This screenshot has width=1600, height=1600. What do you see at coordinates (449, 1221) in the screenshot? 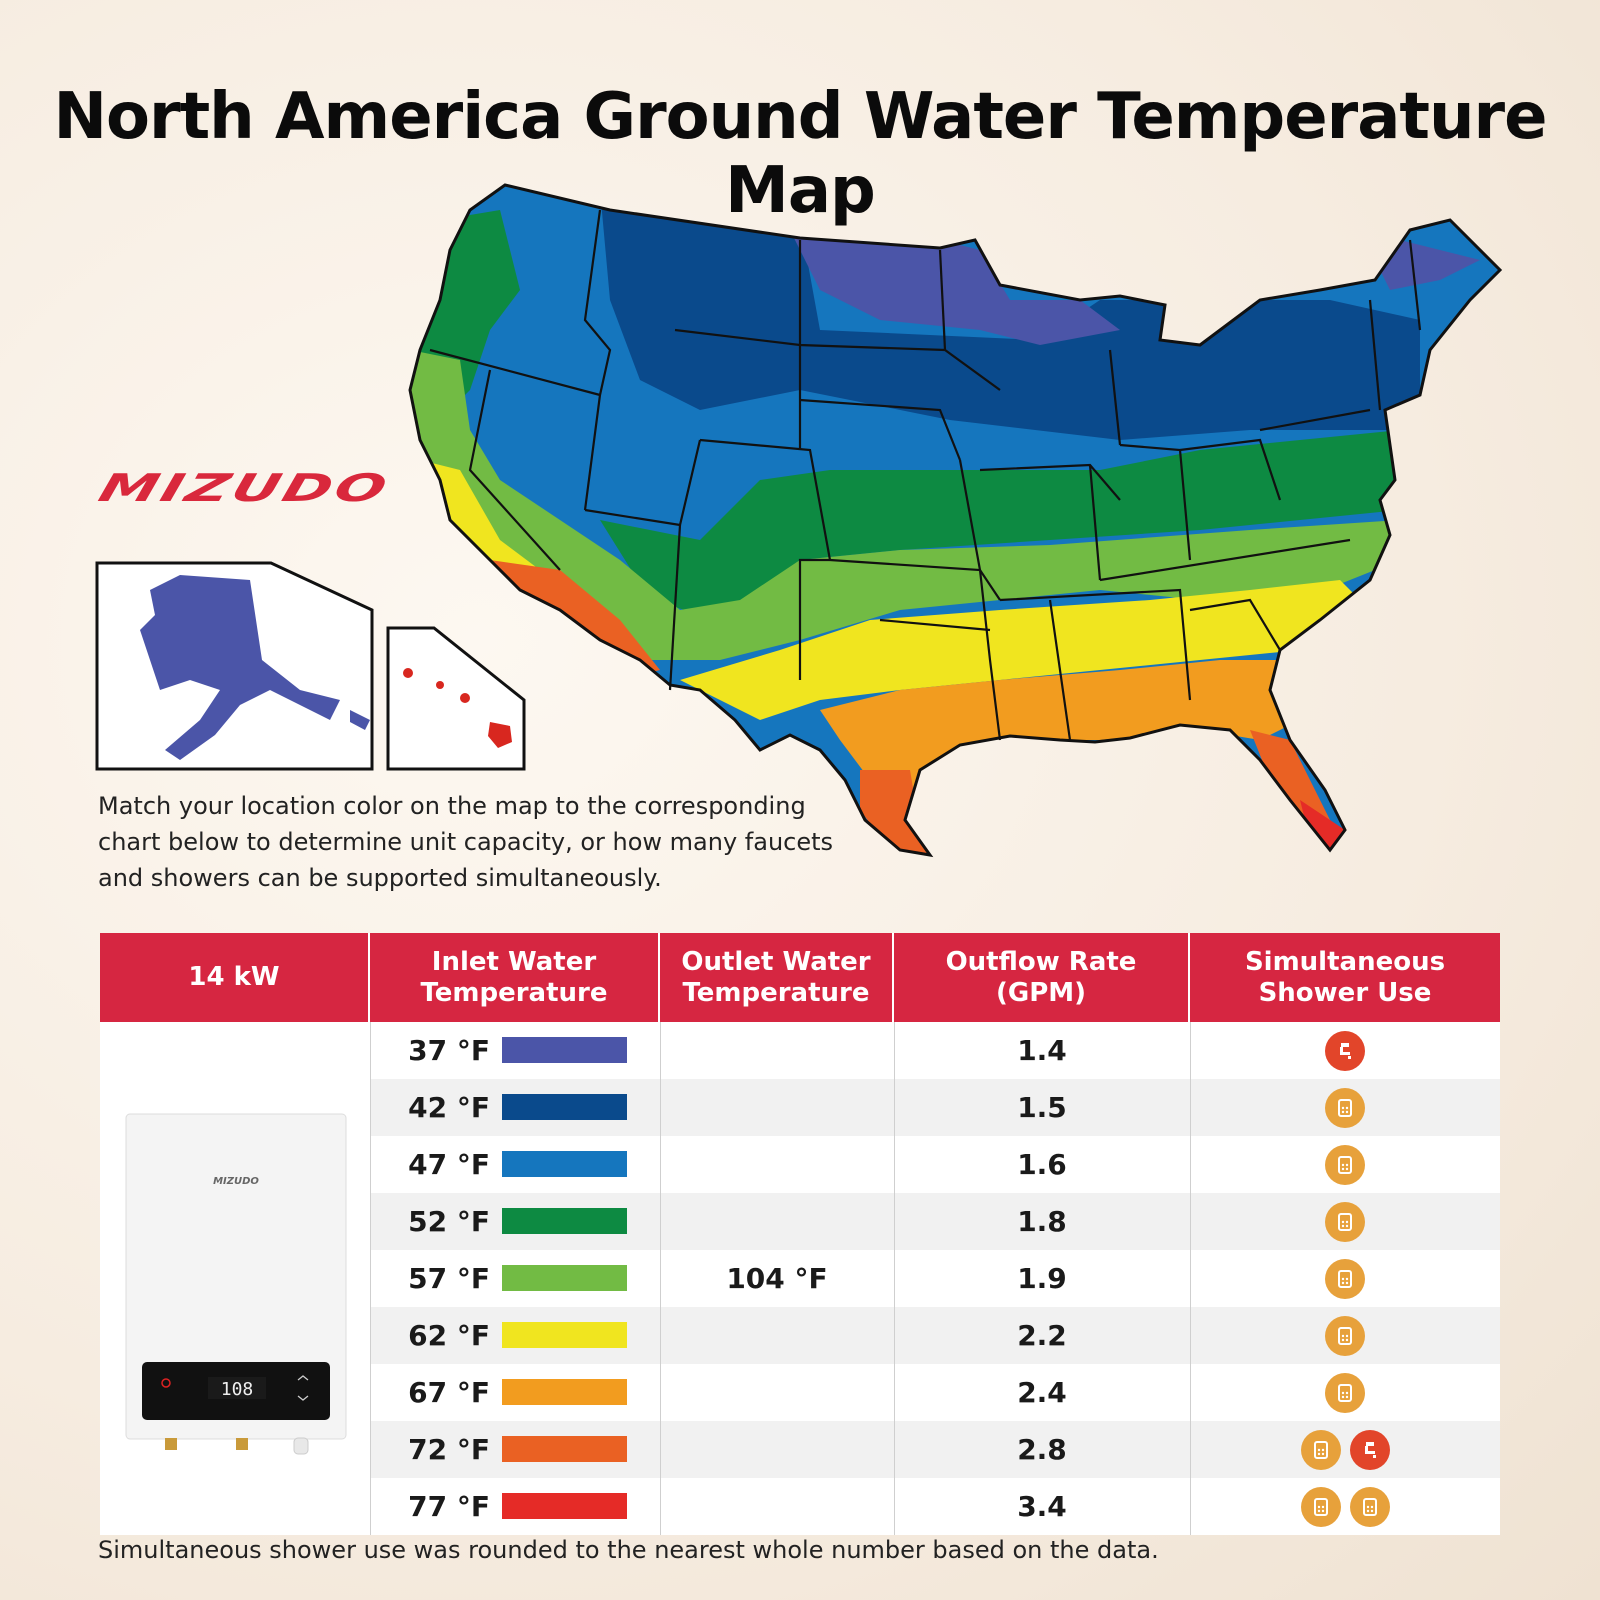
I see `inlet-temperature: 52 °F` at bounding box center [449, 1221].